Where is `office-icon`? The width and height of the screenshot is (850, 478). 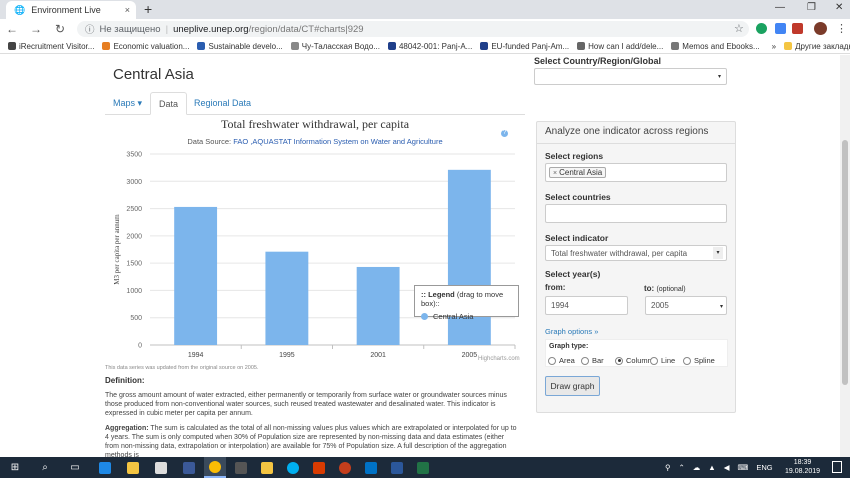 office-icon is located at coordinates (319, 467).